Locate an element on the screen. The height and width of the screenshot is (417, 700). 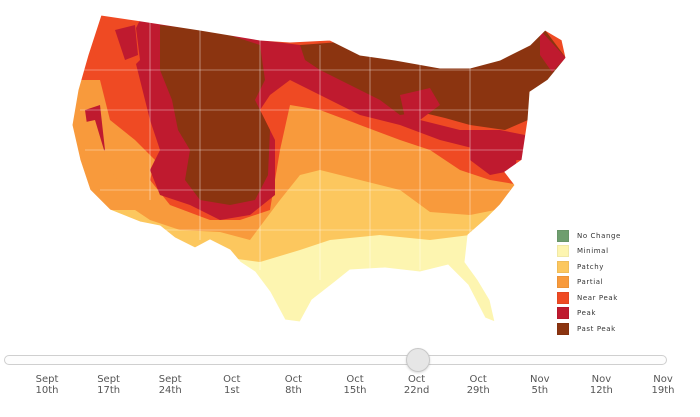
timeline-tick: Nov 19th is located at coordinates (663, 385).